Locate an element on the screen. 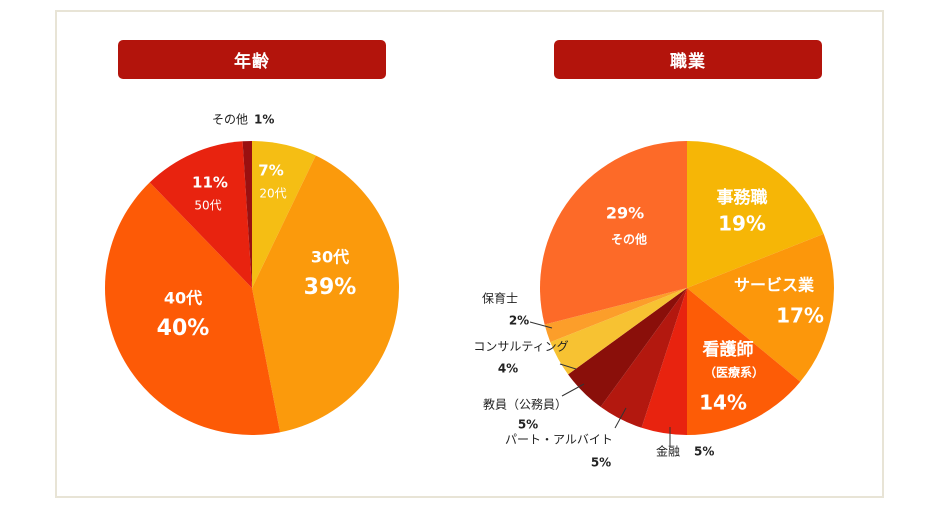 Image resolution: width=940 pixels, height=529 pixels. job-label-teacher-pct: 5% is located at coordinates (528, 425).